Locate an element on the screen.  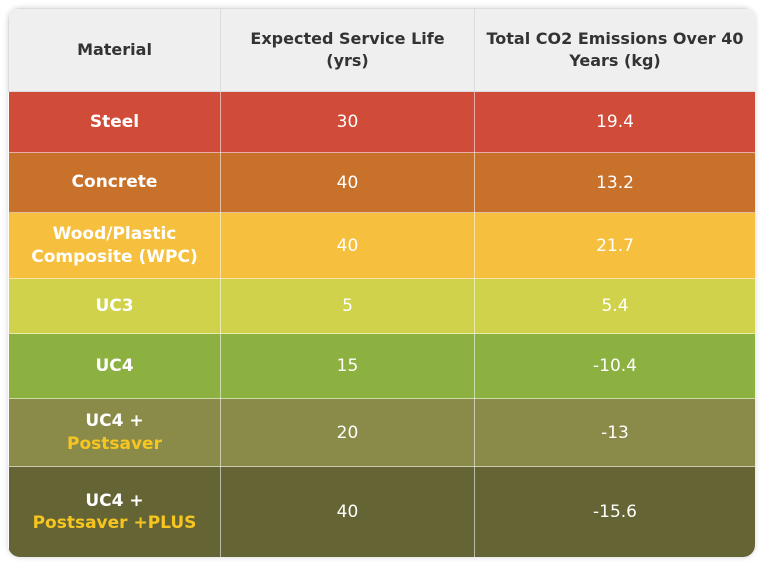
table-row: Concrete 40 13.2 is located at coordinates (381, 182).